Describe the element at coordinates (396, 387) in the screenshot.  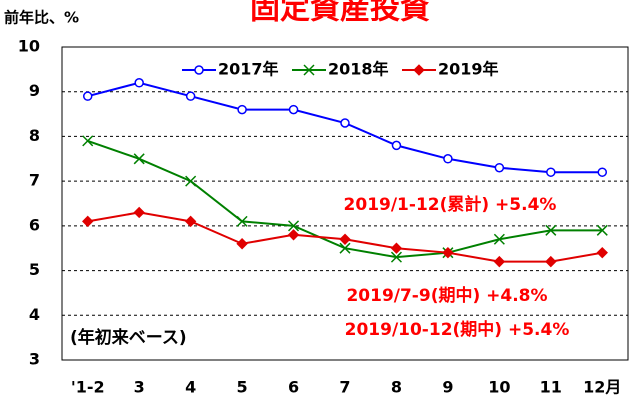
I see `x-tick-label: 8` at that location.